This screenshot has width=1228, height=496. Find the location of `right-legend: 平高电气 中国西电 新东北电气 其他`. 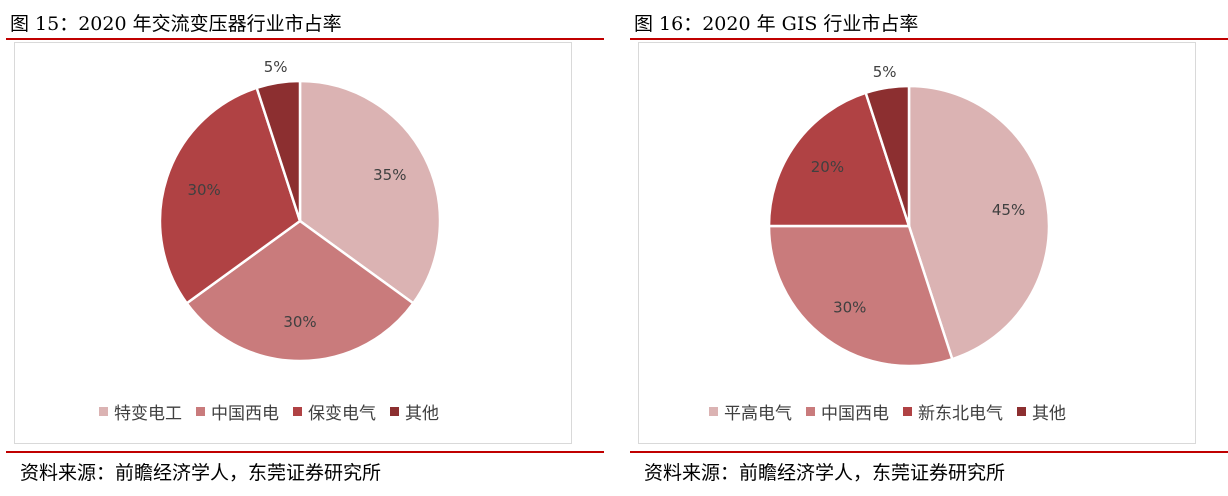

right-legend: 平高电气 中国西电 新东北电气 其他 is located at coordinates (887, 411).